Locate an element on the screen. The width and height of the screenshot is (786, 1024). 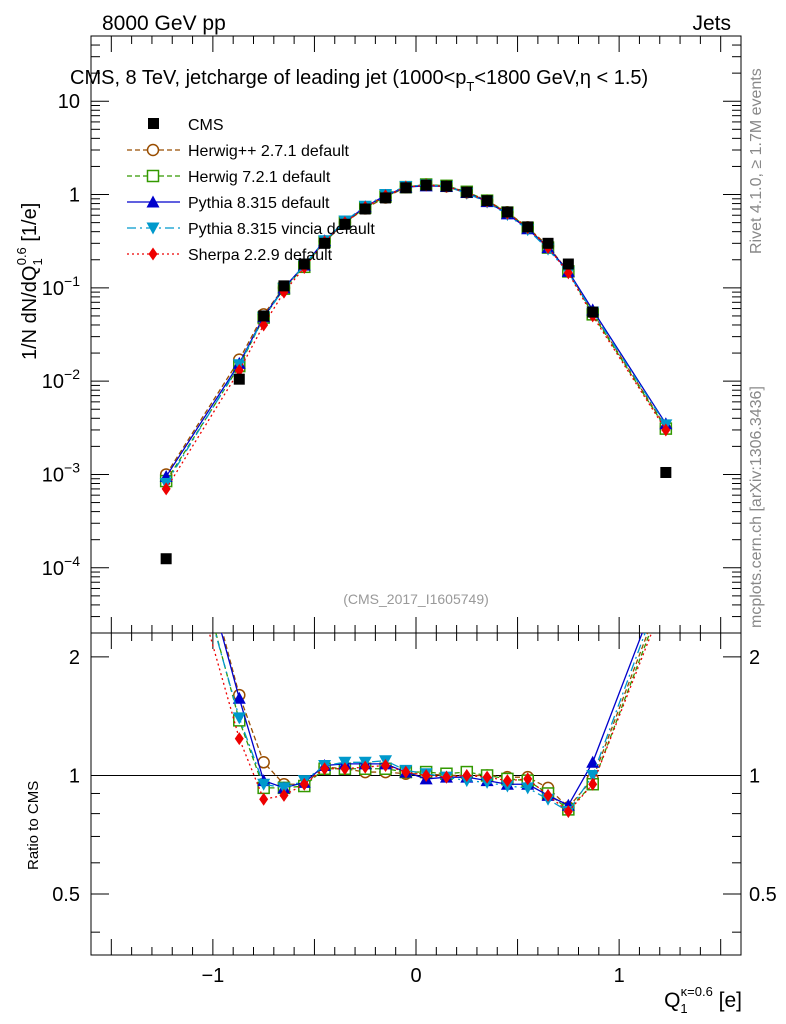
mcplots-reference-label: mcplots.cern.ch [arXiv:1306.3436] is located at coordinates (756, 507).